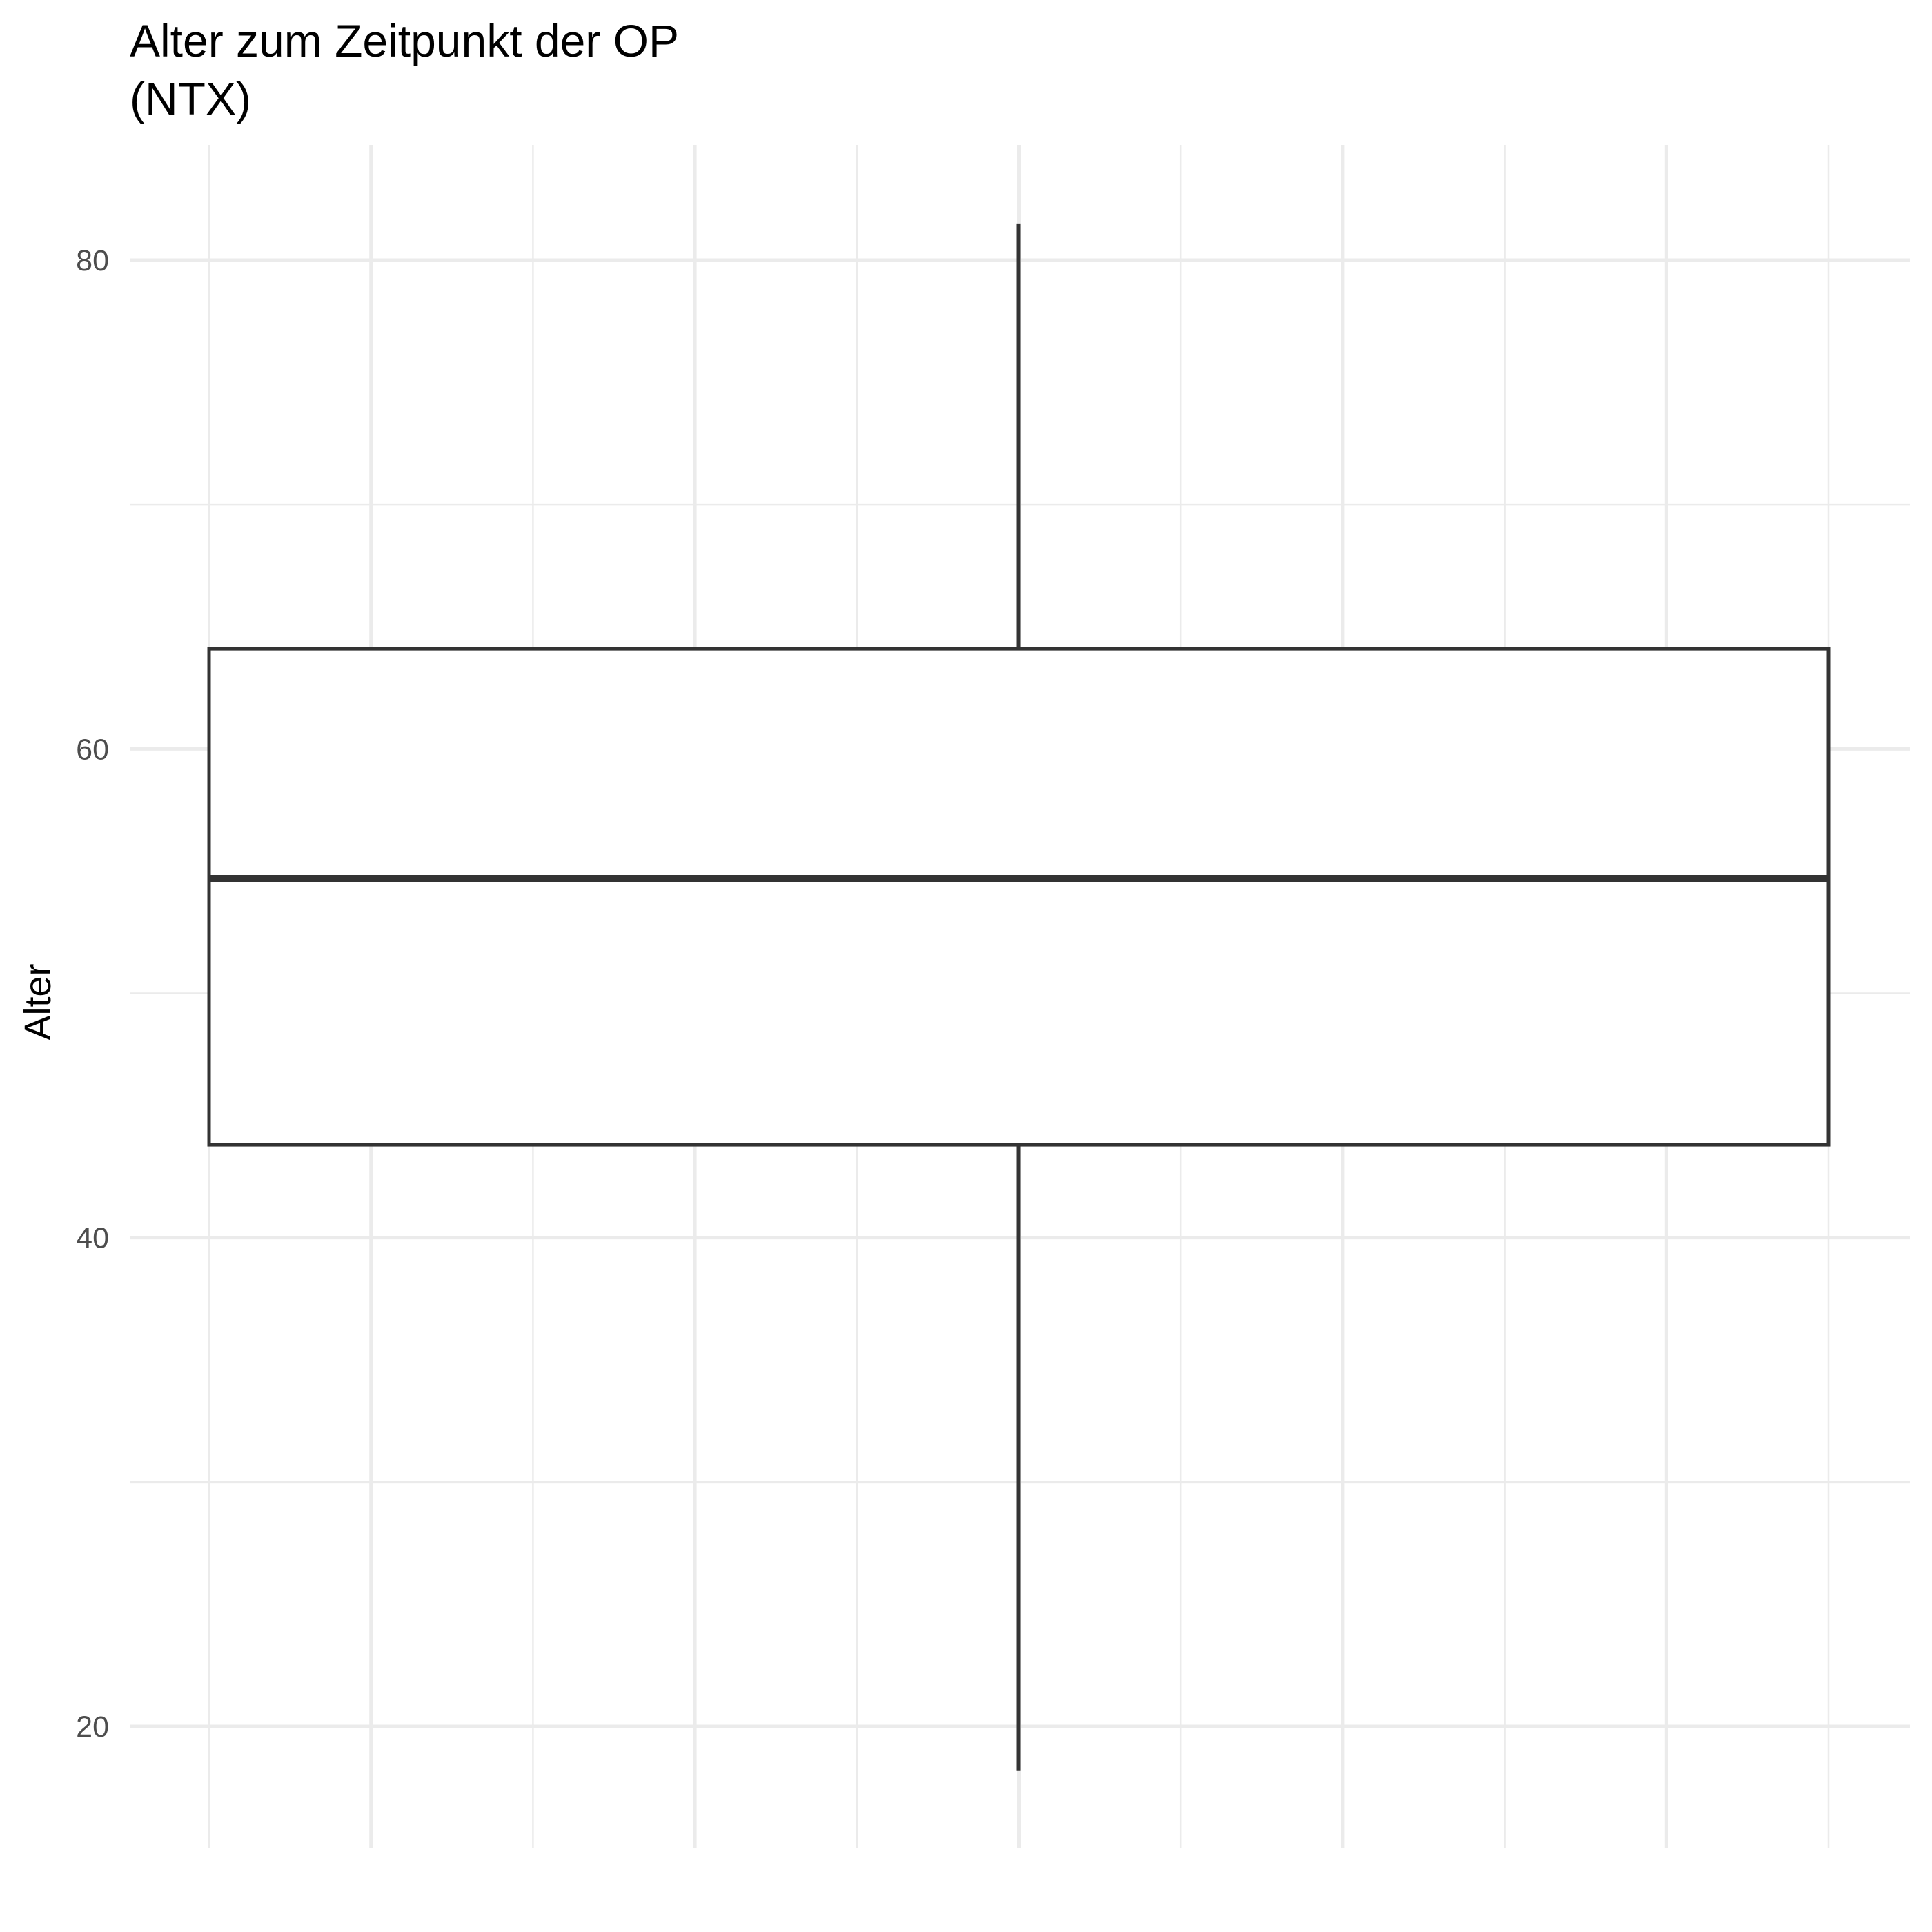  Describe the element at coordinates (92, 1727) in the screenshot. I see `y-tick-label: 20` at that location.